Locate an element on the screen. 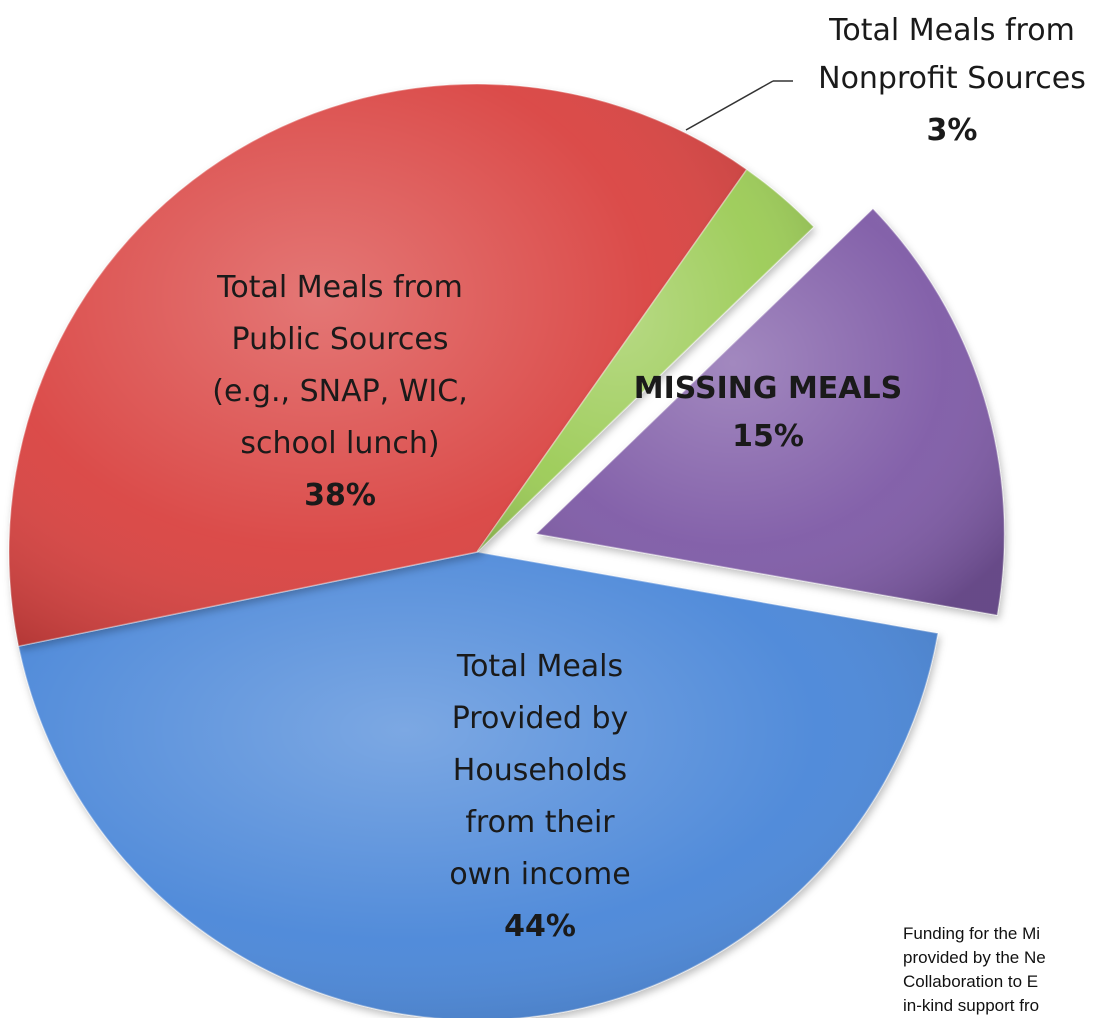  pie-slice-shading-nonprofit is located at coordinates (645, 361).